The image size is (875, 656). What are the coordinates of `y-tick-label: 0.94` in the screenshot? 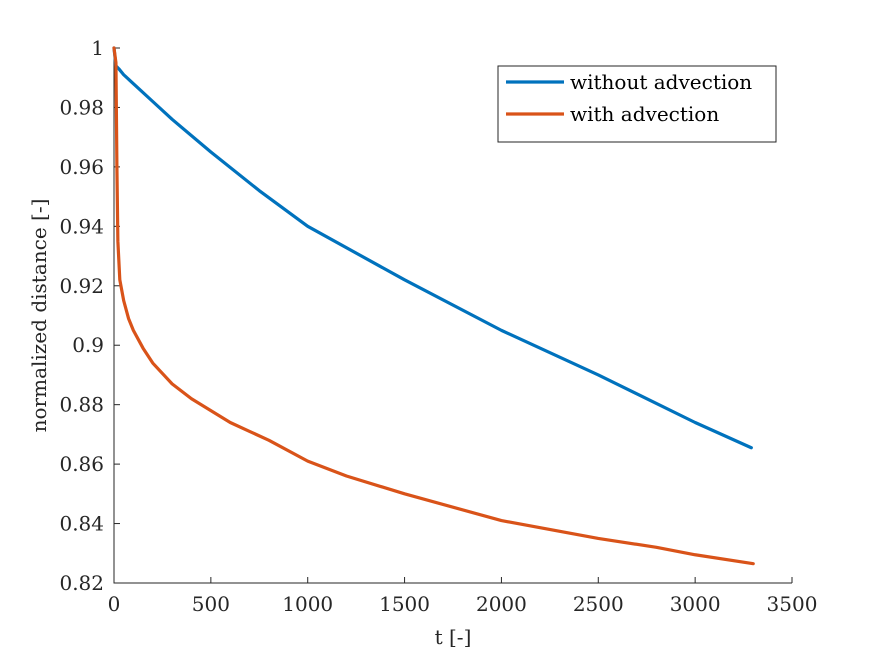 It's located at (81, 226).